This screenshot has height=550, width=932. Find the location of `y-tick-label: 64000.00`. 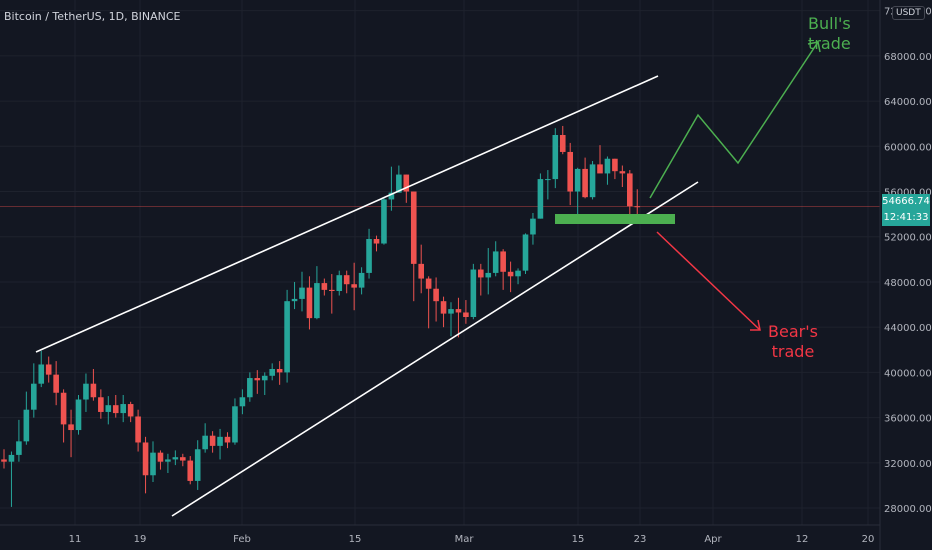

y-tick-label: 64000.00 is located at coordinates (908, 102).